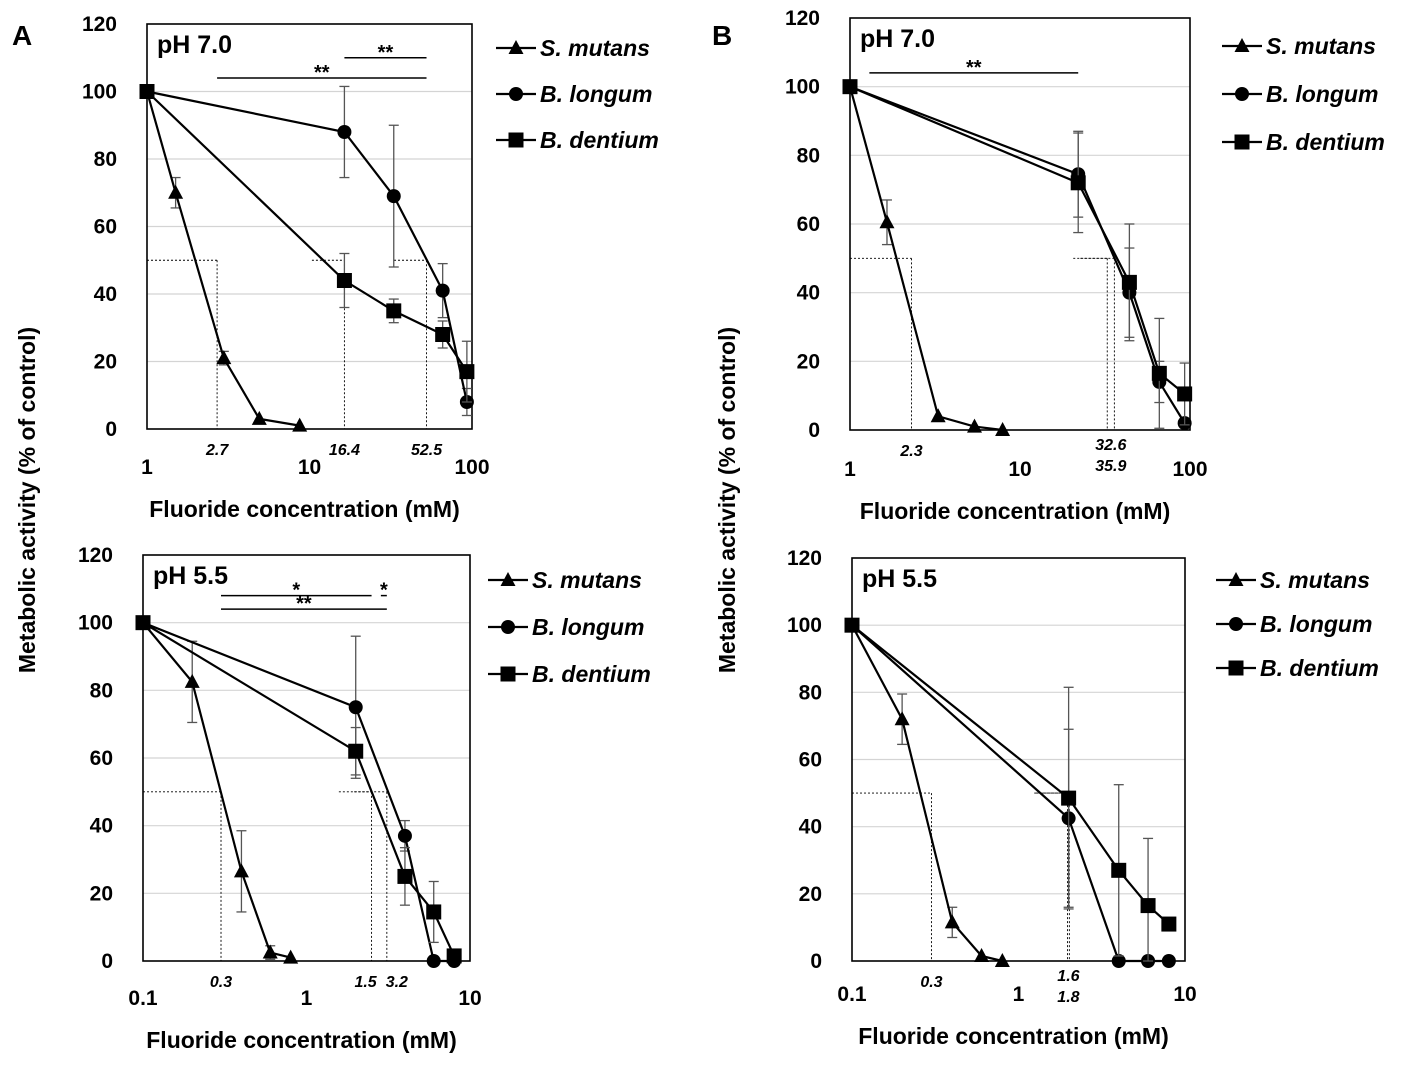  Describe the element at coordinates (910, 451) in the screenshot. I see `ic50-value-label: 2.3` at that location.